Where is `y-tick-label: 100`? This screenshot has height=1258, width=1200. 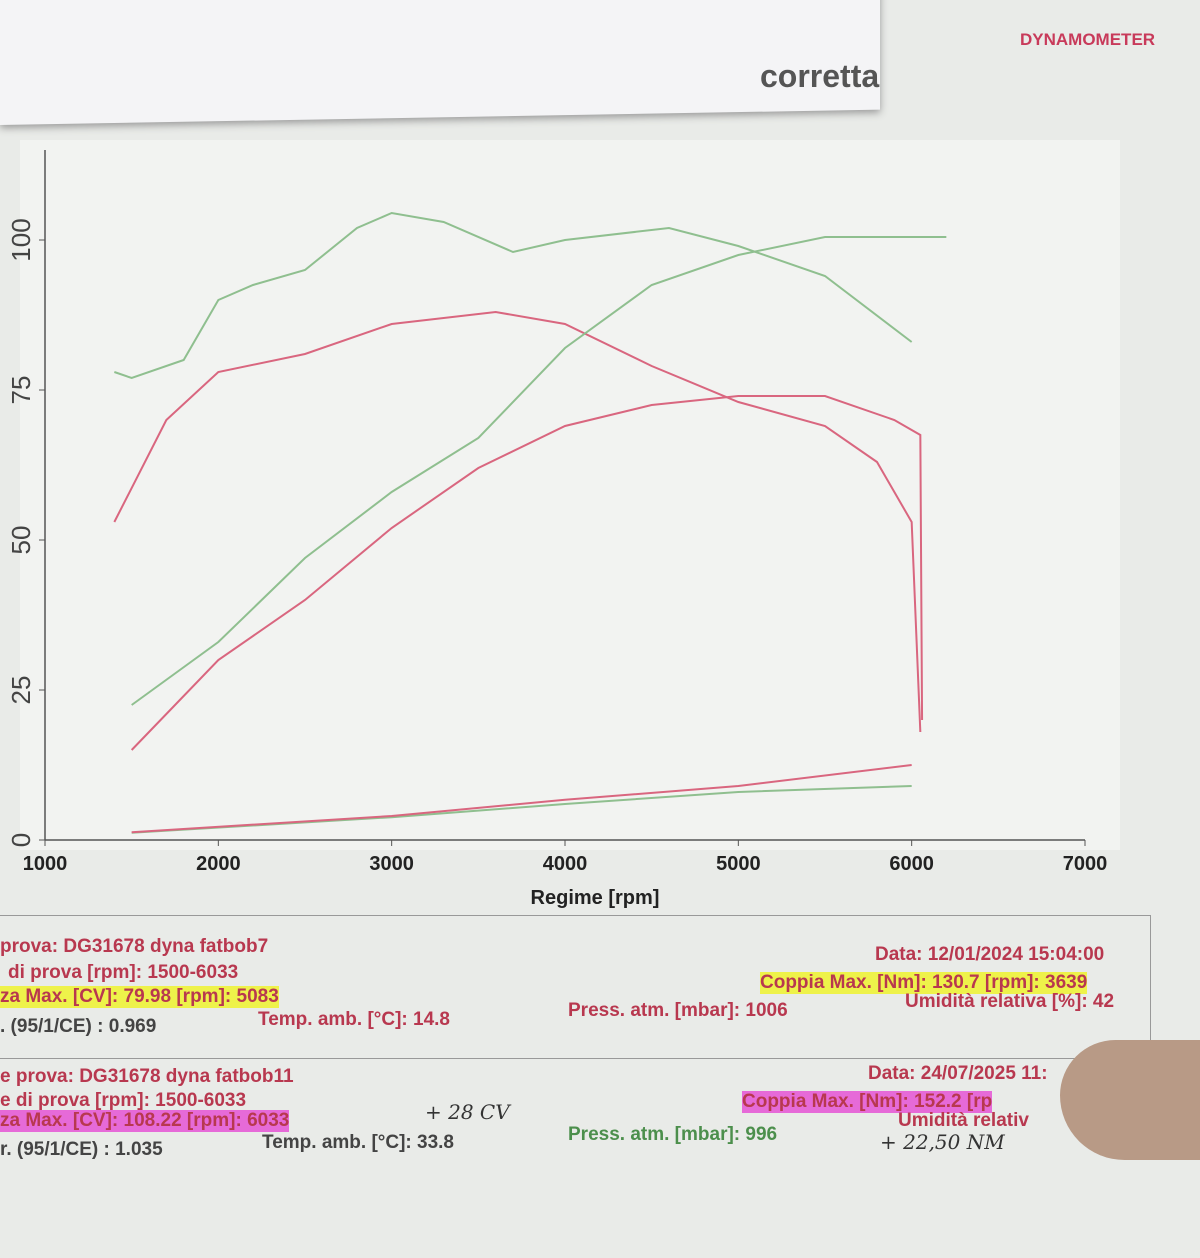 y-tick-label: 100 is located at coordinates (21, 239).